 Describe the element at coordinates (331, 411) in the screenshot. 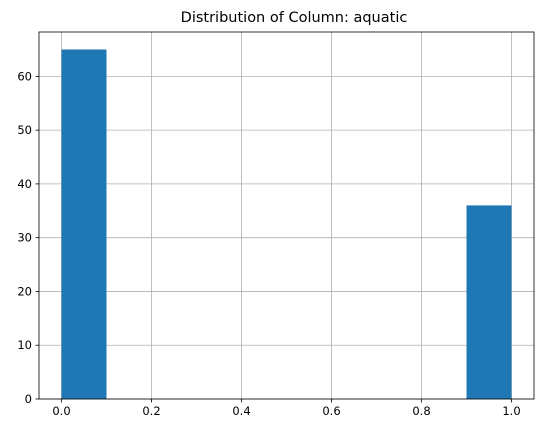

I see `x-tick-label-3: 0.6` at that location.